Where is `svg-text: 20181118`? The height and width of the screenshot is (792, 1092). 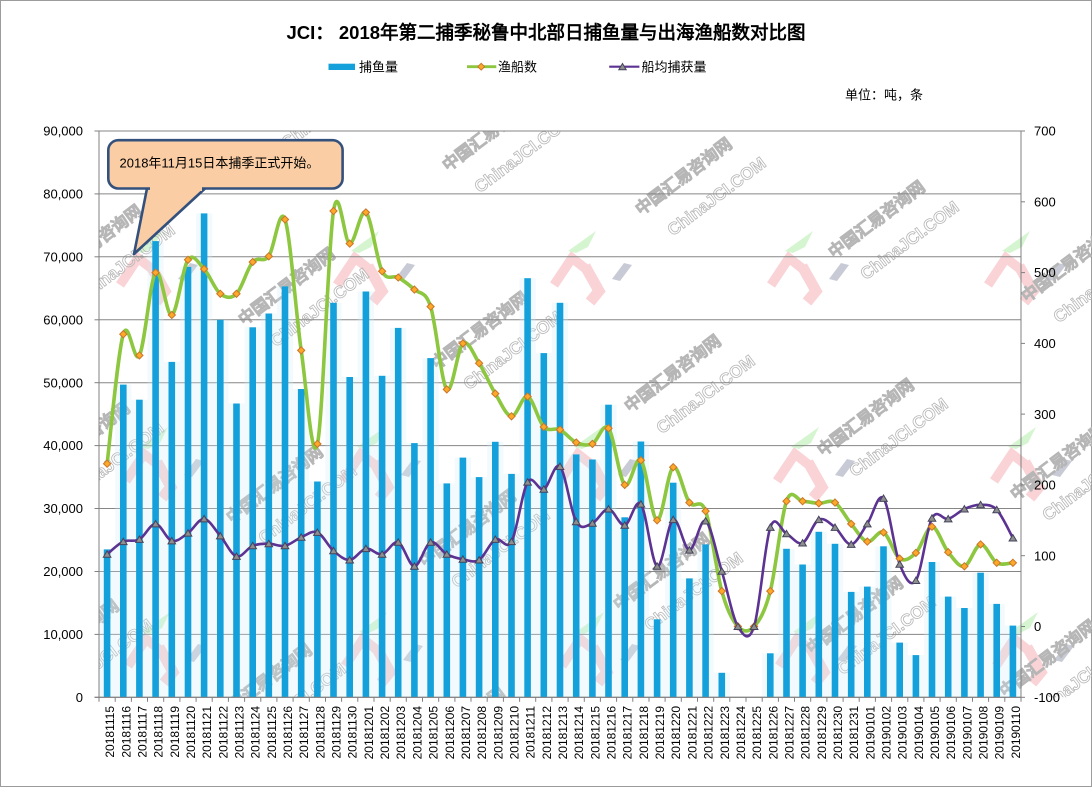 svg-text: 20181118 is located at coordinates (159, 732).